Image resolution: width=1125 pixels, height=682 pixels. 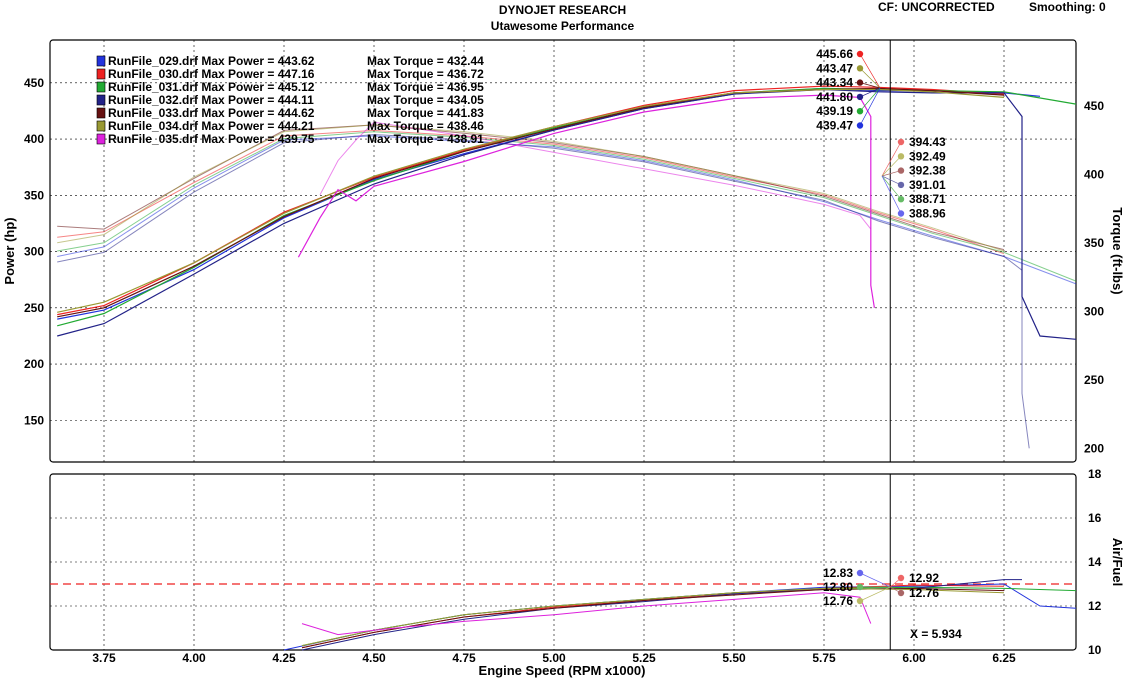 What do you see at coordinates (34, 83) in the screenshot?
I see `power-tick-label: 450` at bounding box center [34, 83].